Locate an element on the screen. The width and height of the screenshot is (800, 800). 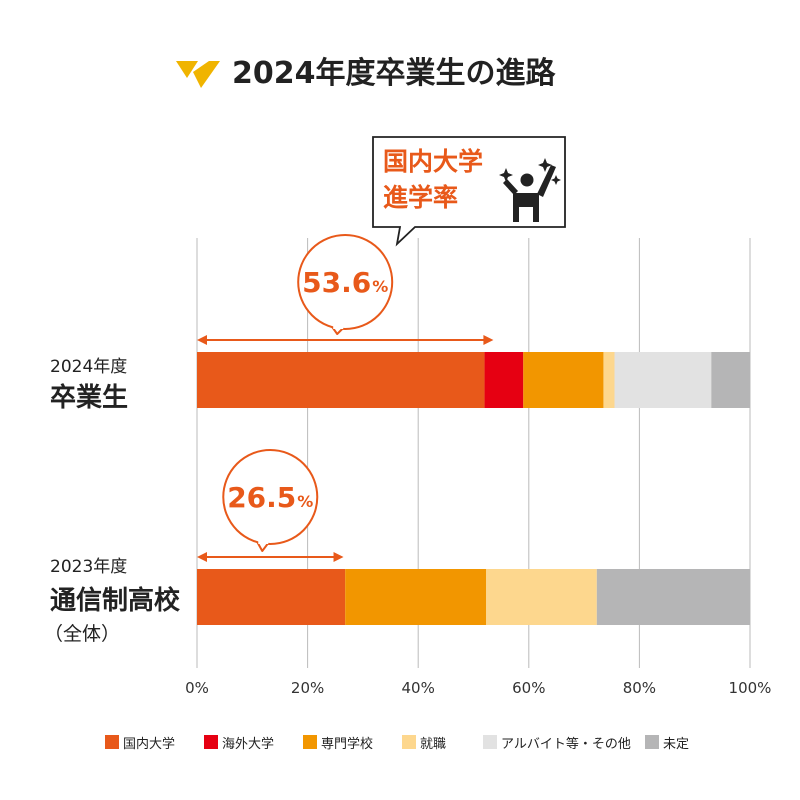
legend-item: アルバイト等・その他 is located at coordinates (557, 743).